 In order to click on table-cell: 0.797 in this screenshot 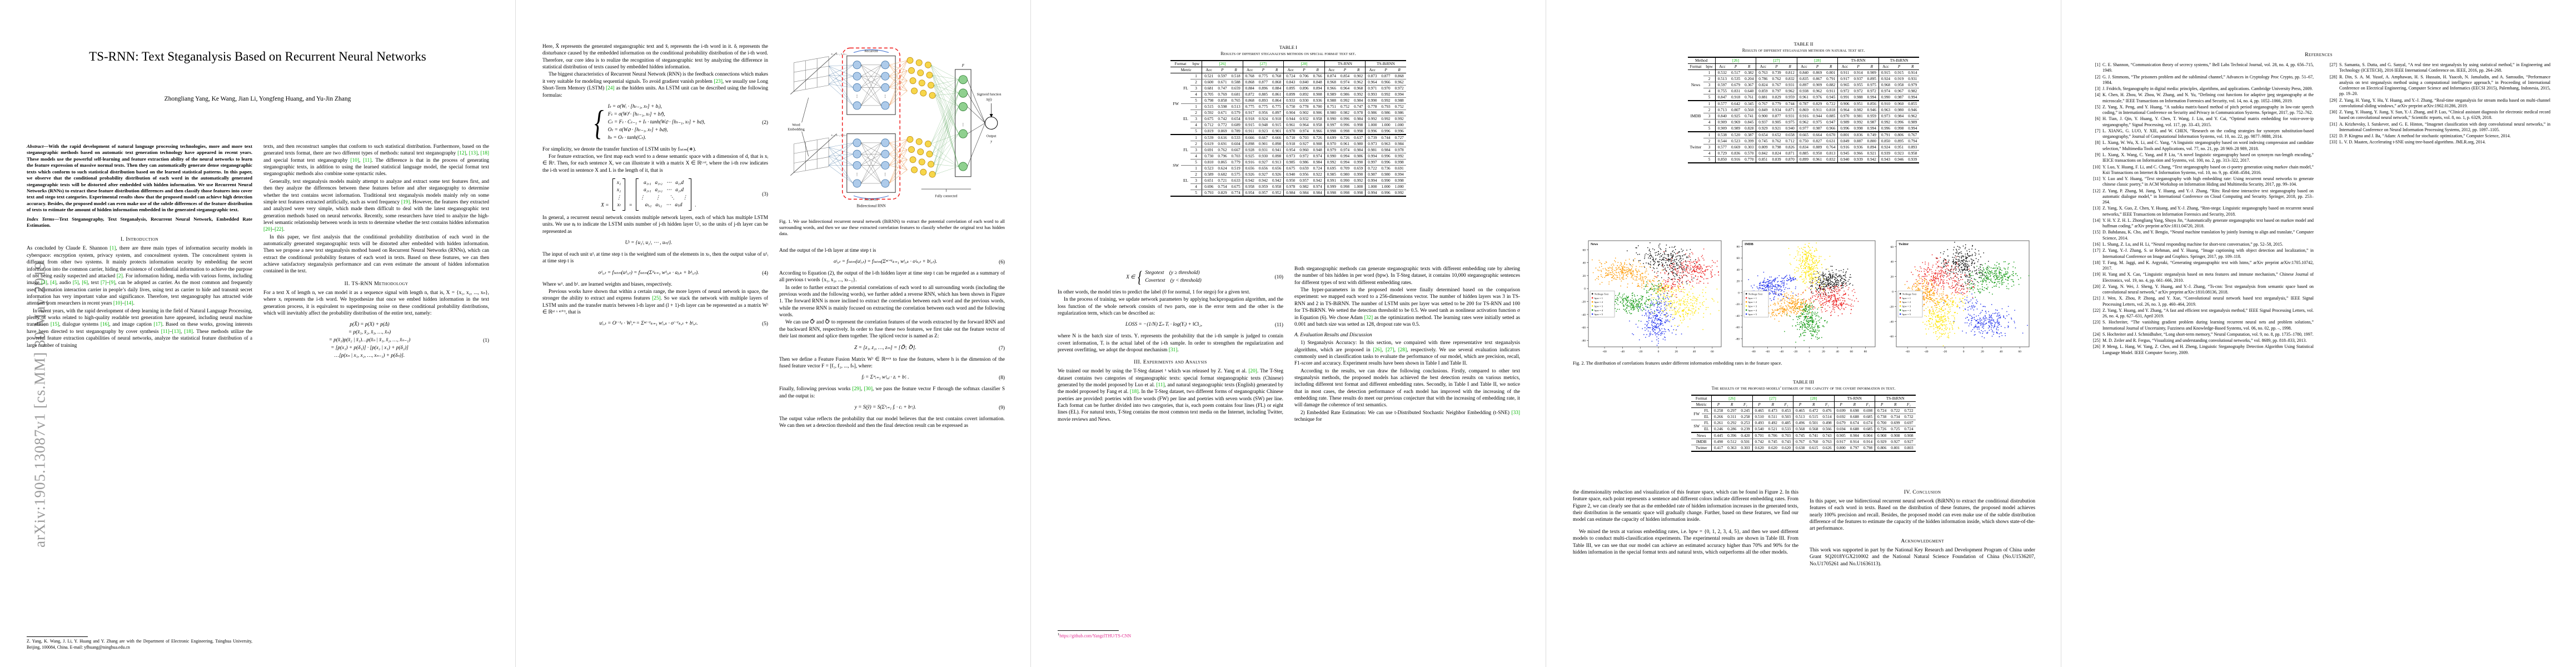, I will do `click(1854, 448)`.